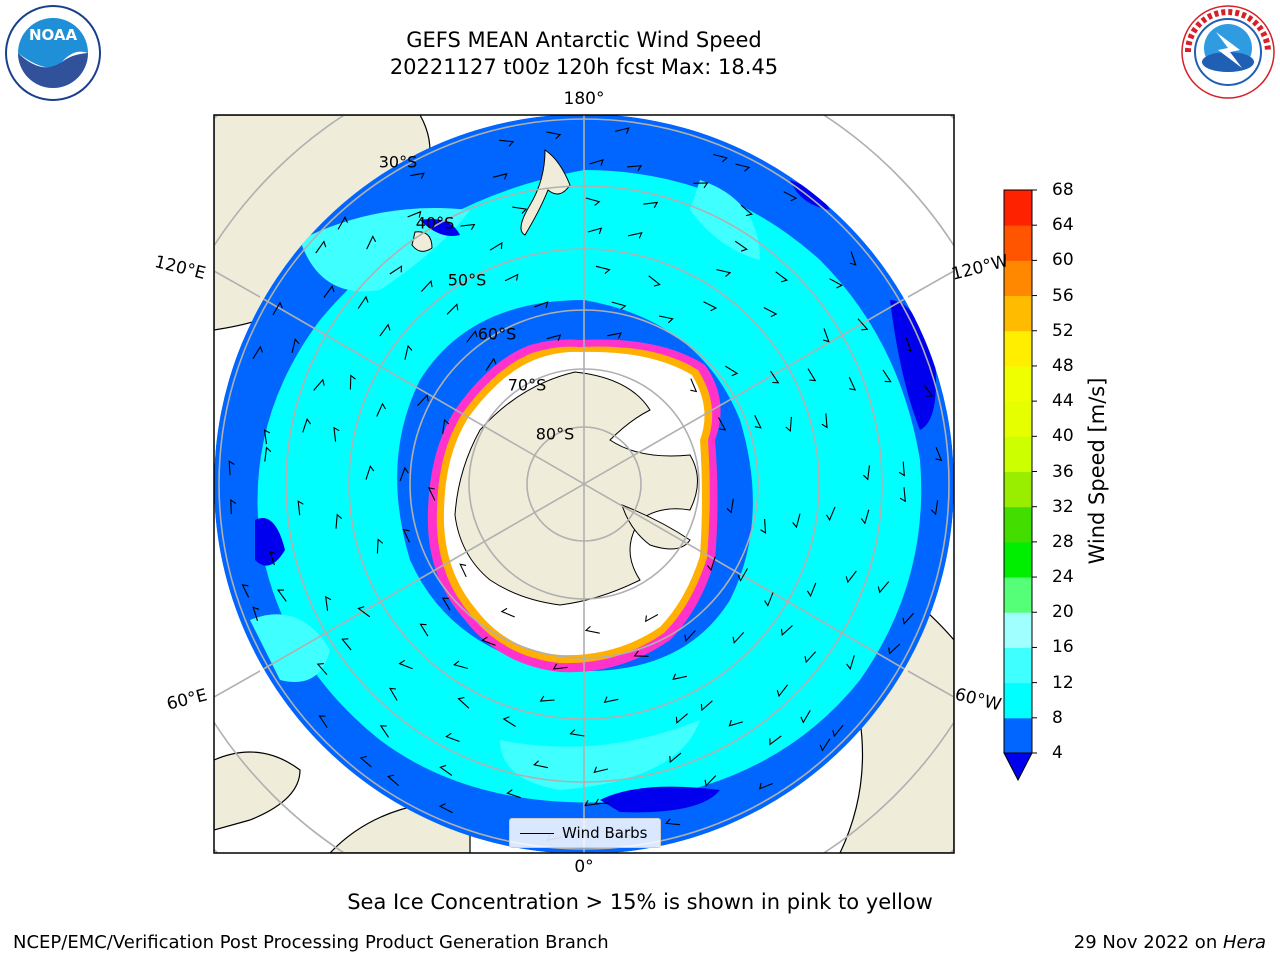 The height and width of the screenshot is (960, 1280). I want to click on wind-field-light, so click(385, 250).